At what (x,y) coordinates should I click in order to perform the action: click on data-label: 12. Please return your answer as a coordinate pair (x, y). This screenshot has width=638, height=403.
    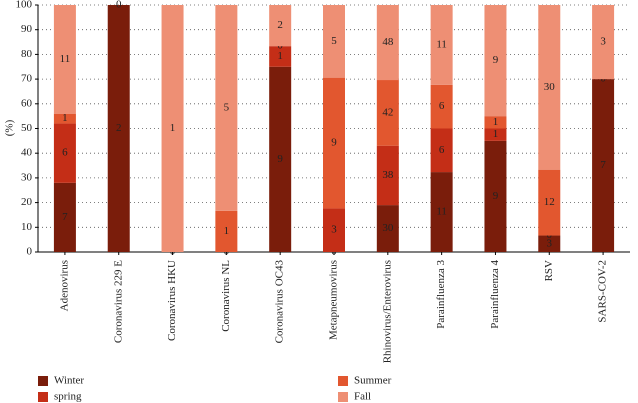
    Looking at the image, I should click on (549, 202).